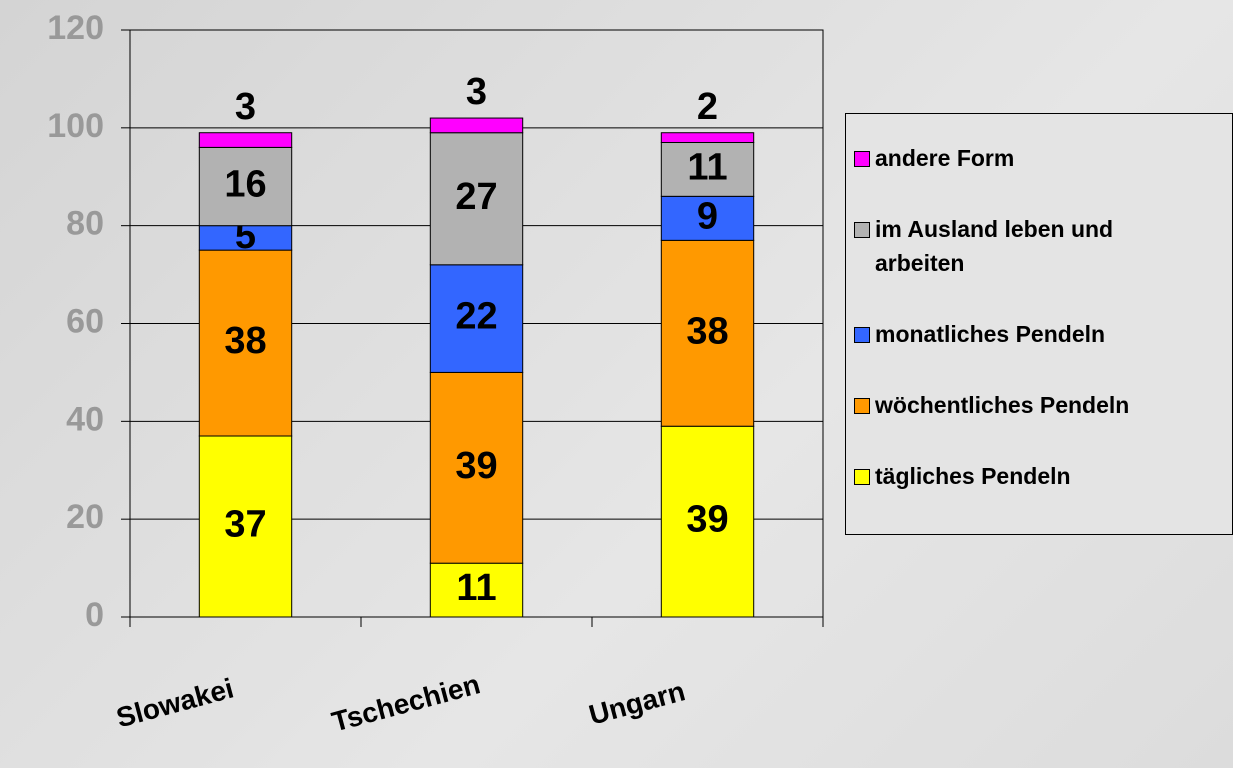 The width and height of the screenshot is (1233, 768). What do you see at coordinates (85, 517) in the screenshot?
I see `y-tick-label: 20` at bounding box center [85, 517].